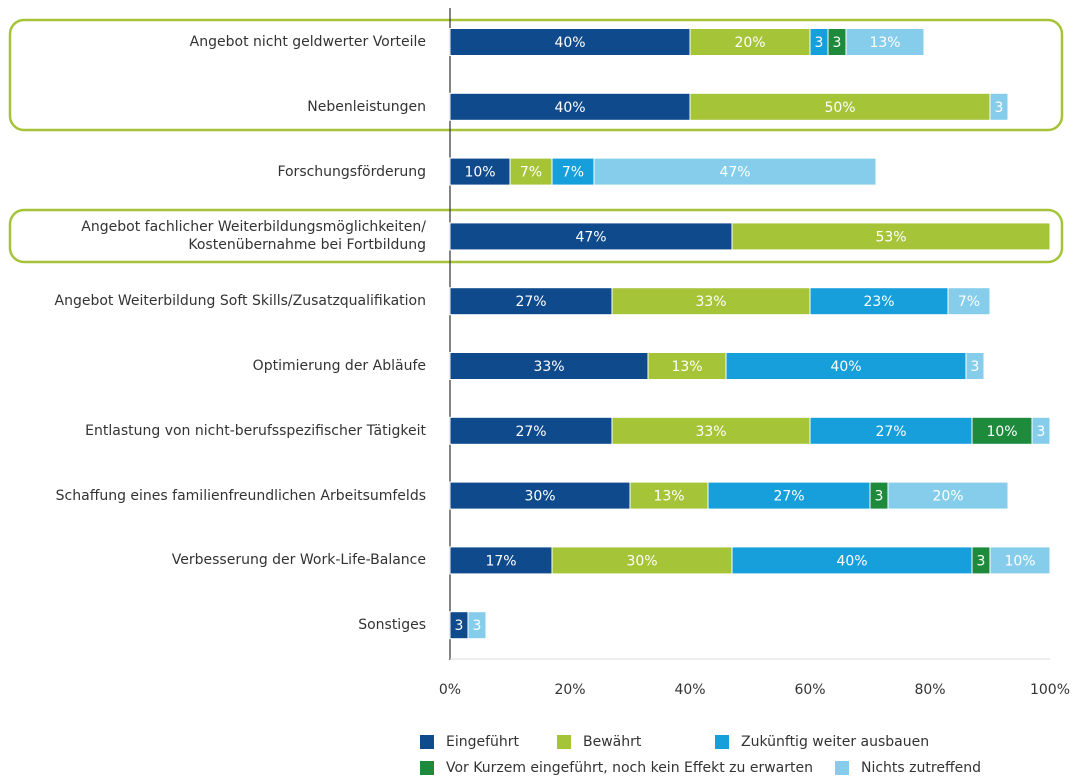 Image resolution: width=1077 pixels, height=778 pixels. I want to click on category-label: Forschungsförderung, so click(351, 171).